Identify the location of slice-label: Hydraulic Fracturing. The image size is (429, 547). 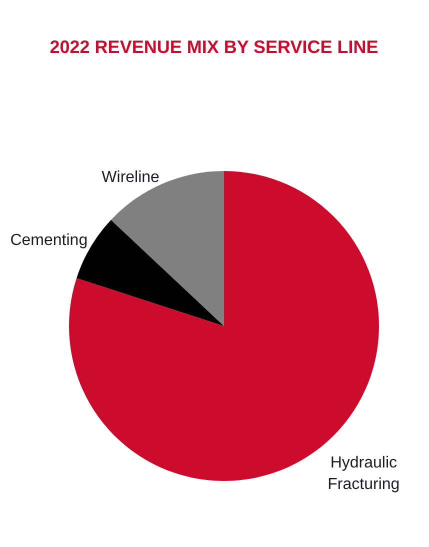
(364, 473).